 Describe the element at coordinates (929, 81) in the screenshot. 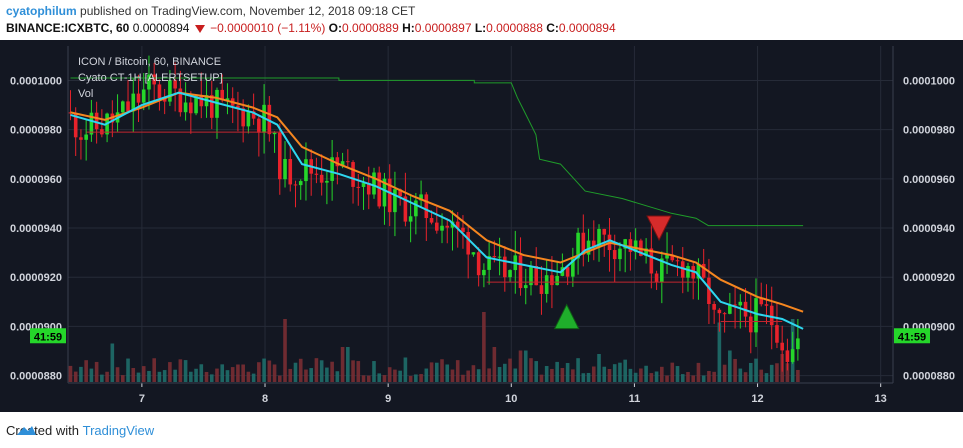

I see `y-tick-right: 0.0001000` at that location.